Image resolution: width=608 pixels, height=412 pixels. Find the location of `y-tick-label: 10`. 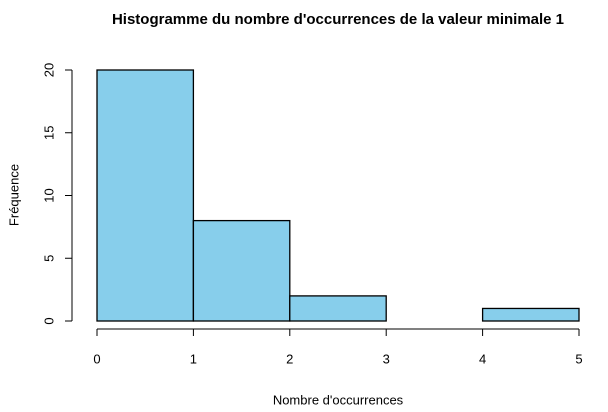

y-tick-label: 10 is located at coordinates (48, 195).